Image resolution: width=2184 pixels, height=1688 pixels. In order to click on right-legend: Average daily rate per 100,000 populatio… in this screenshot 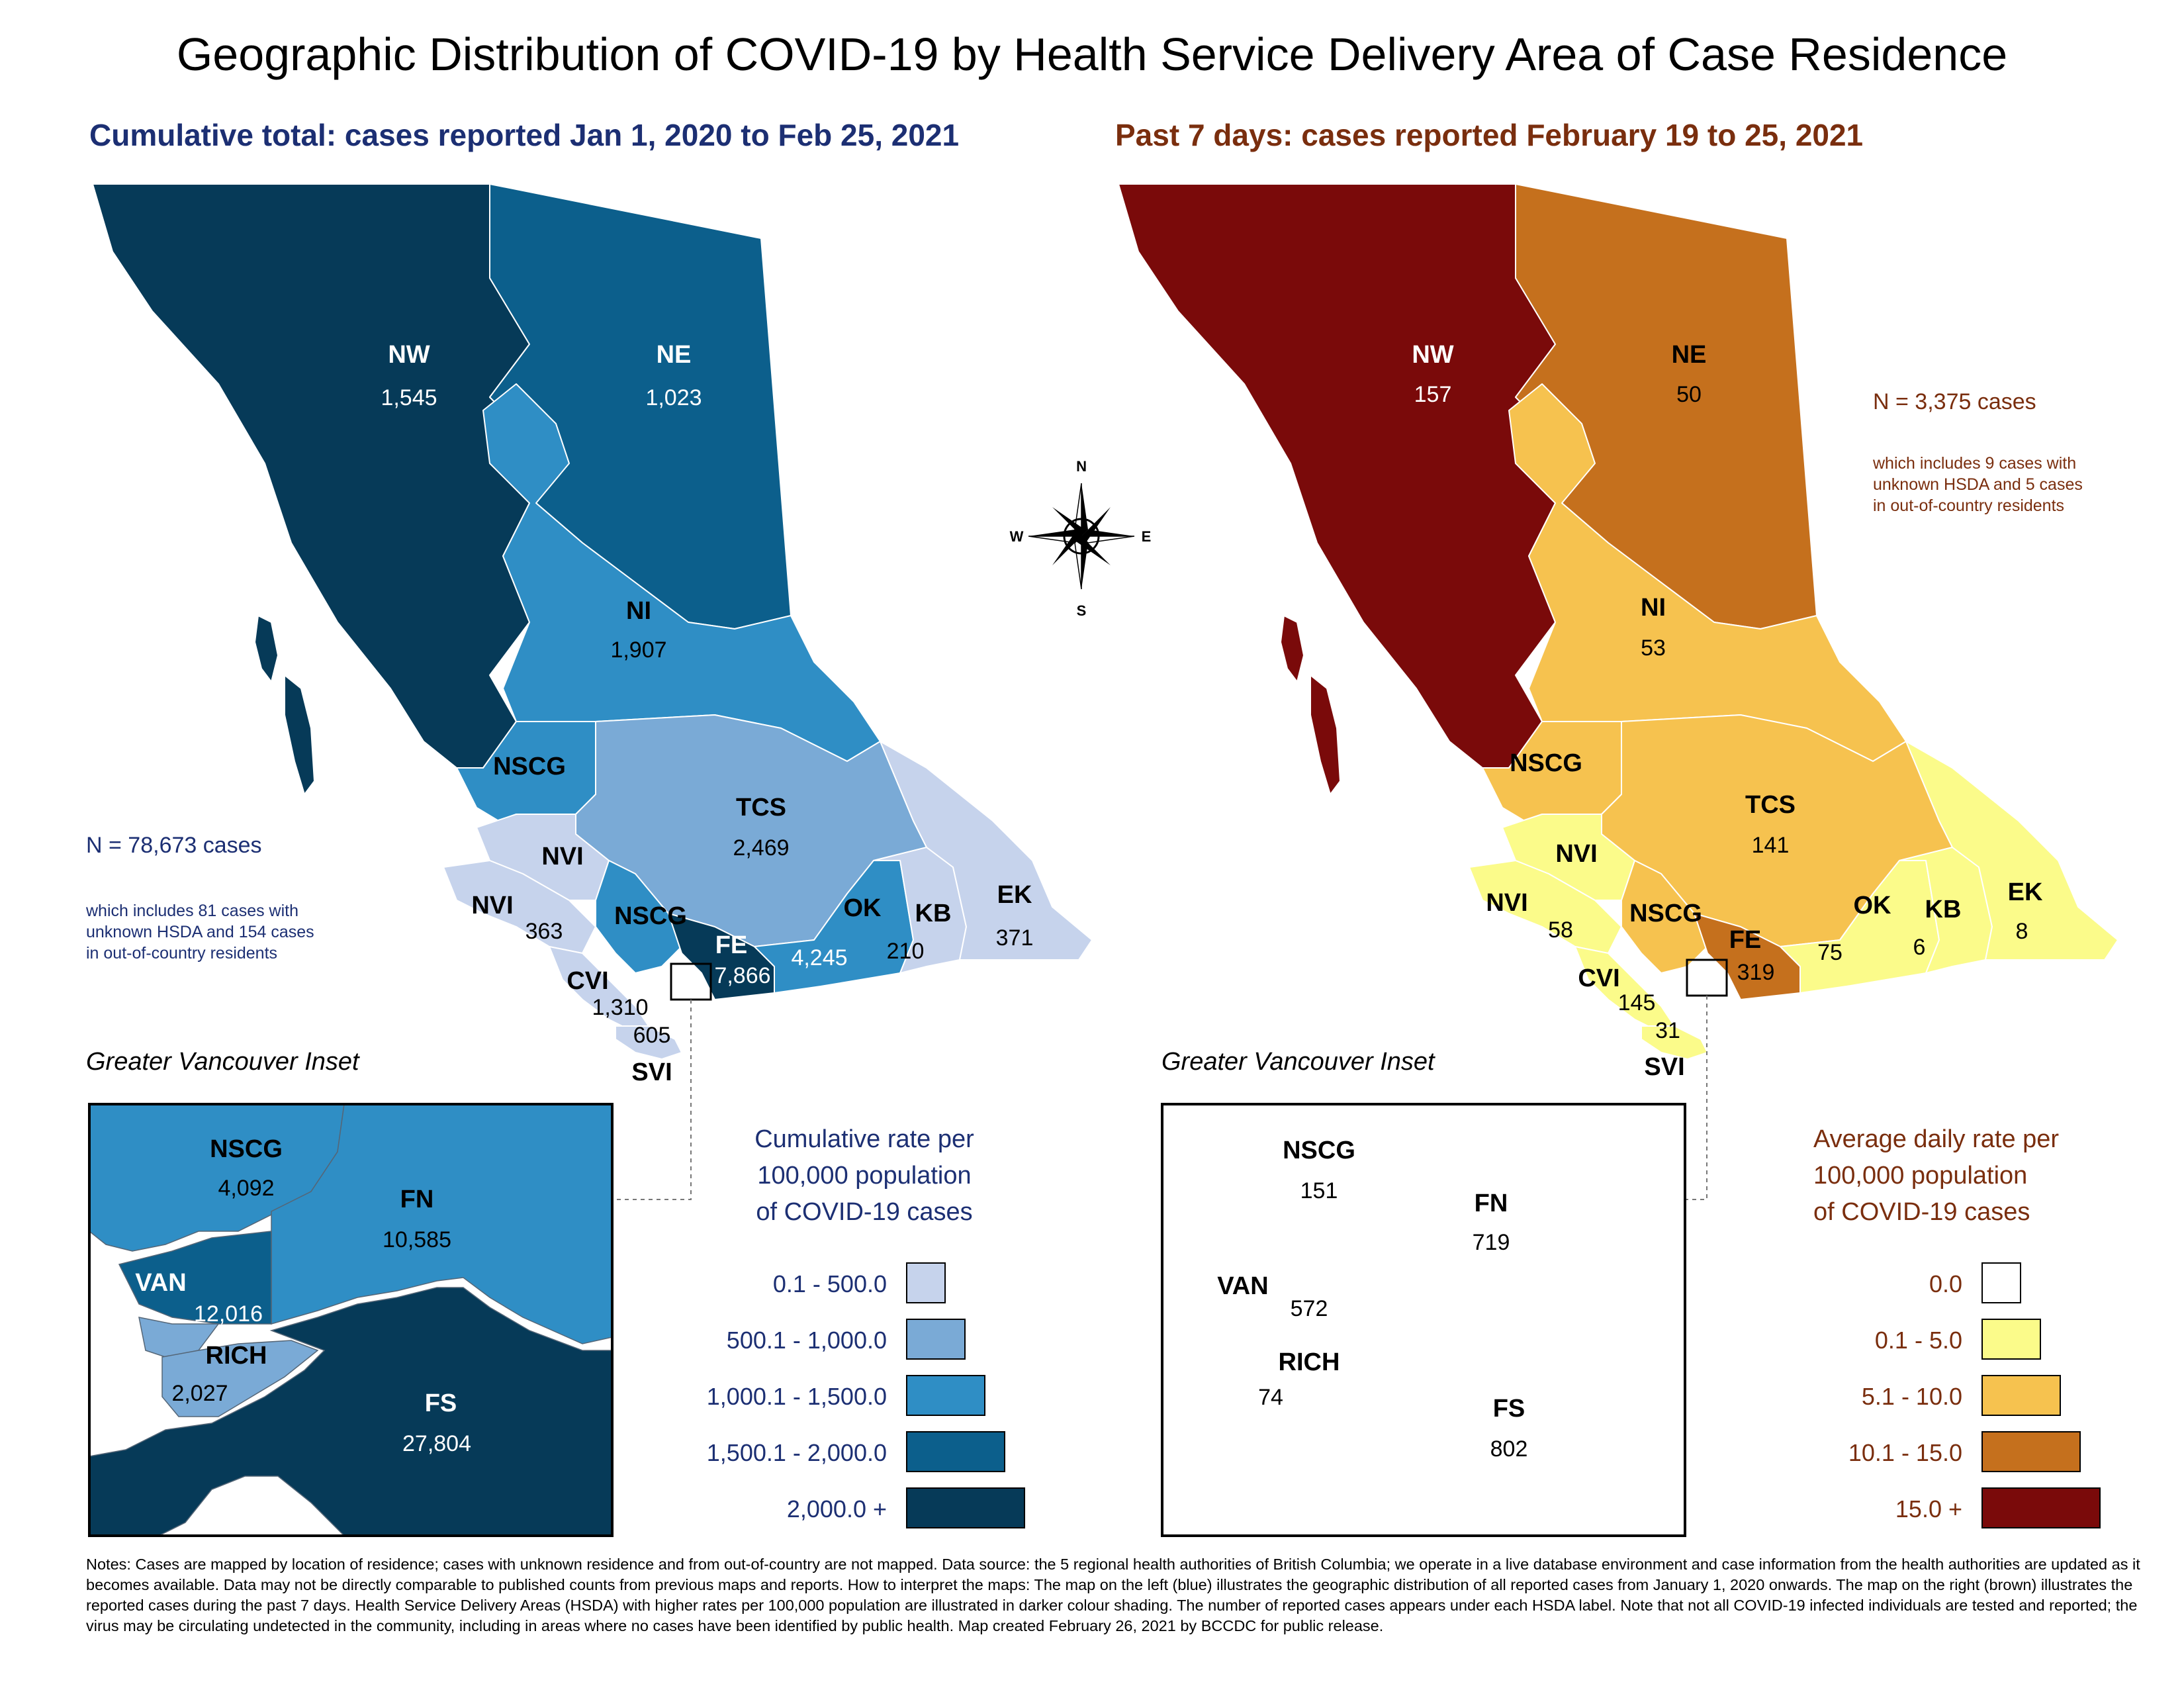, I will do `click(1957, 1326)`.